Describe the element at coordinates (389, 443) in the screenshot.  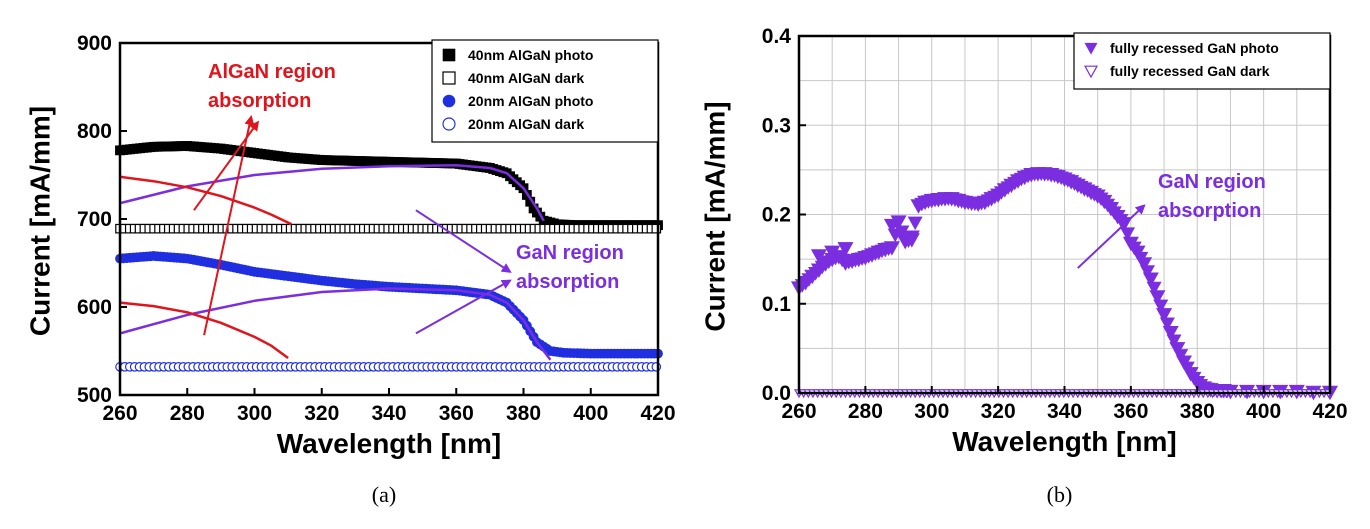
I see `chart-a-x-axis-label: Wavelength [nm]` at that location.